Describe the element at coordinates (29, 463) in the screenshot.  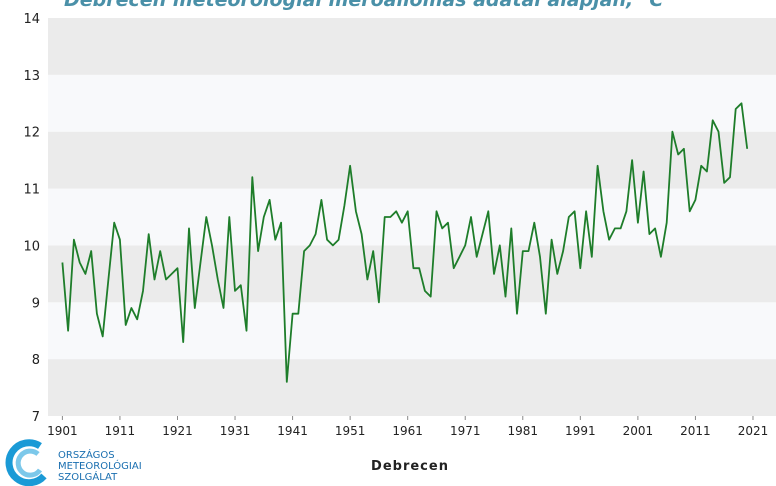
I see `logo-swirl-inner` at that location.